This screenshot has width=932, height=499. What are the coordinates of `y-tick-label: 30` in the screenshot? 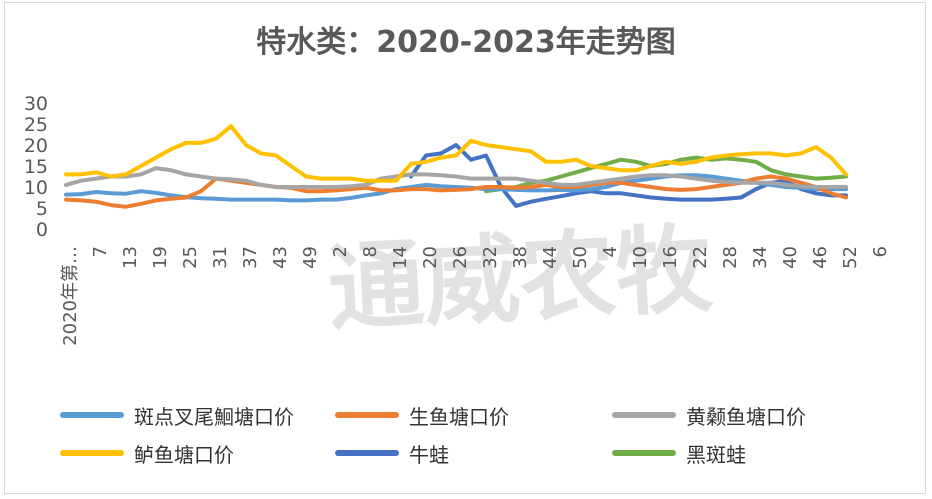 It's located at (36, 104).